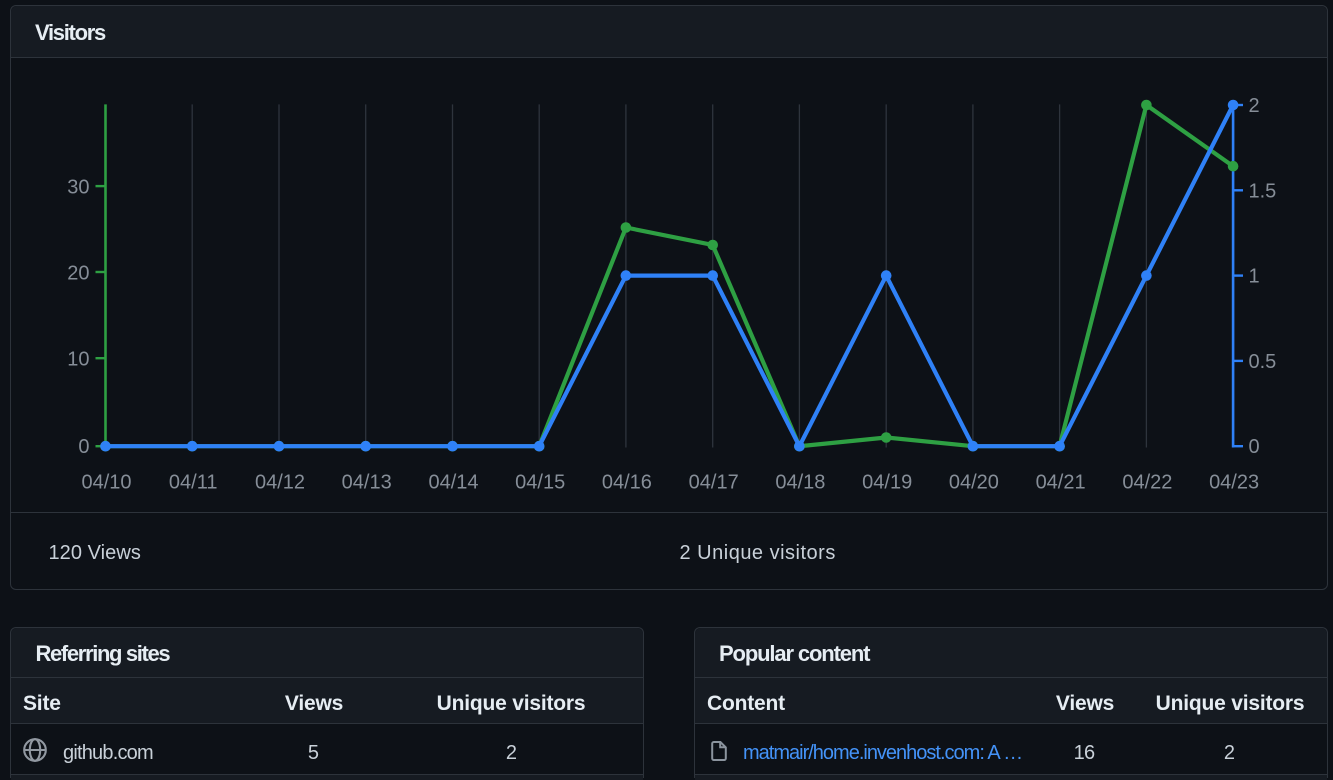 This screenshot has height=780, width=1333. Describe the element at coordinates (106, 483) in the screenshot. I see `svg-text: 04/10` at that location.